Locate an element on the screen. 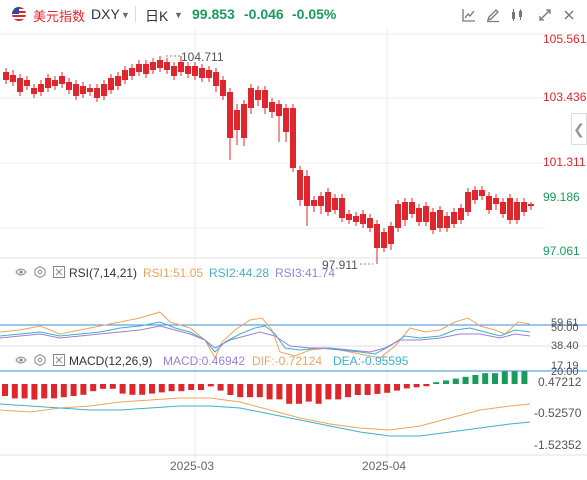 The height and width of the screenshot is (480, 587). symbol-code: DXY is located at coordinates (105, 14).